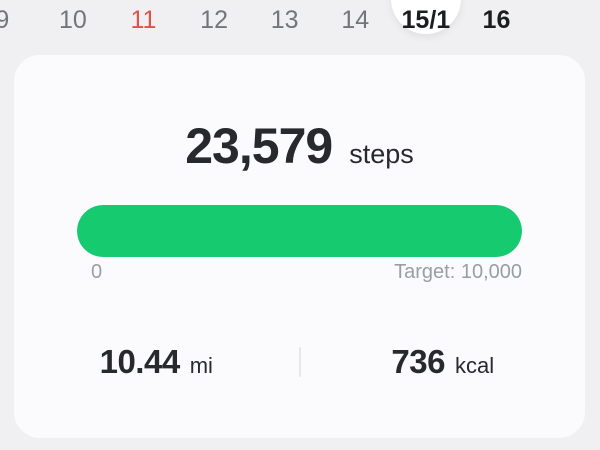 This screenshot has width=600, height=450. I want to click on date-item-11: 11, so click(143, 19).